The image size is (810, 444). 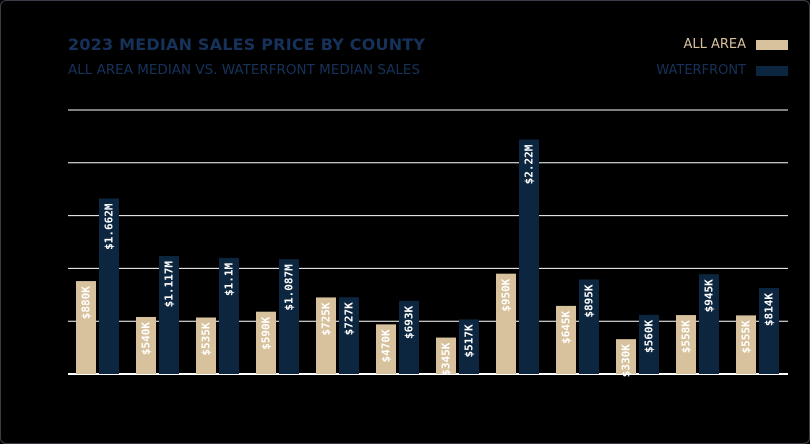 What do you see at coordinates (289, 287) in the screenshot?
I see `data-label-waterfront-3: $1.087M` at bounding box center [289, 287].